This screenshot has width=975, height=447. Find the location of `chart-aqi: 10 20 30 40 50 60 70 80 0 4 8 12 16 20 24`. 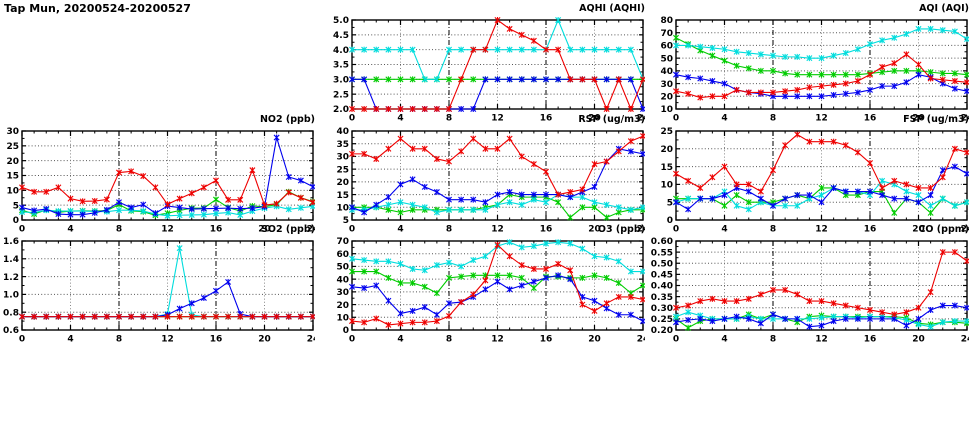

chart-aqi: 10 20 30 40 50 60 70 80 0 4 8 12 16 20 24 is located at coordinates (814, 70).